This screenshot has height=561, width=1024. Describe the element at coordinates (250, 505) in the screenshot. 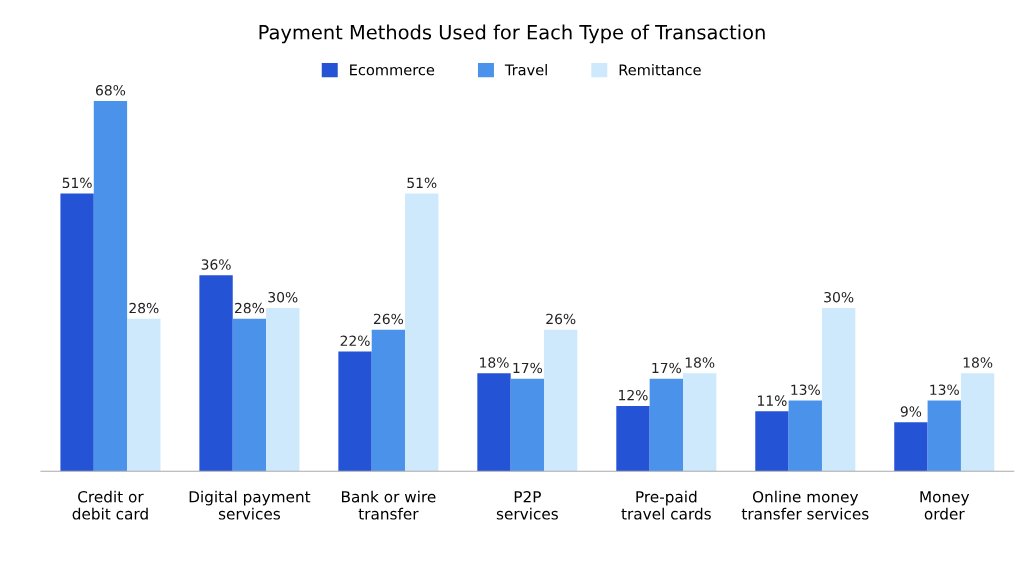

I see `x-tick-label: Digital payment services` at that location.